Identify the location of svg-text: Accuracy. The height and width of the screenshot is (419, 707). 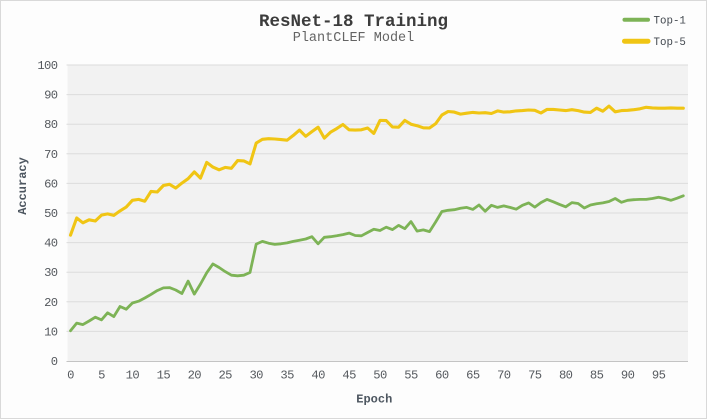
(23, 186).